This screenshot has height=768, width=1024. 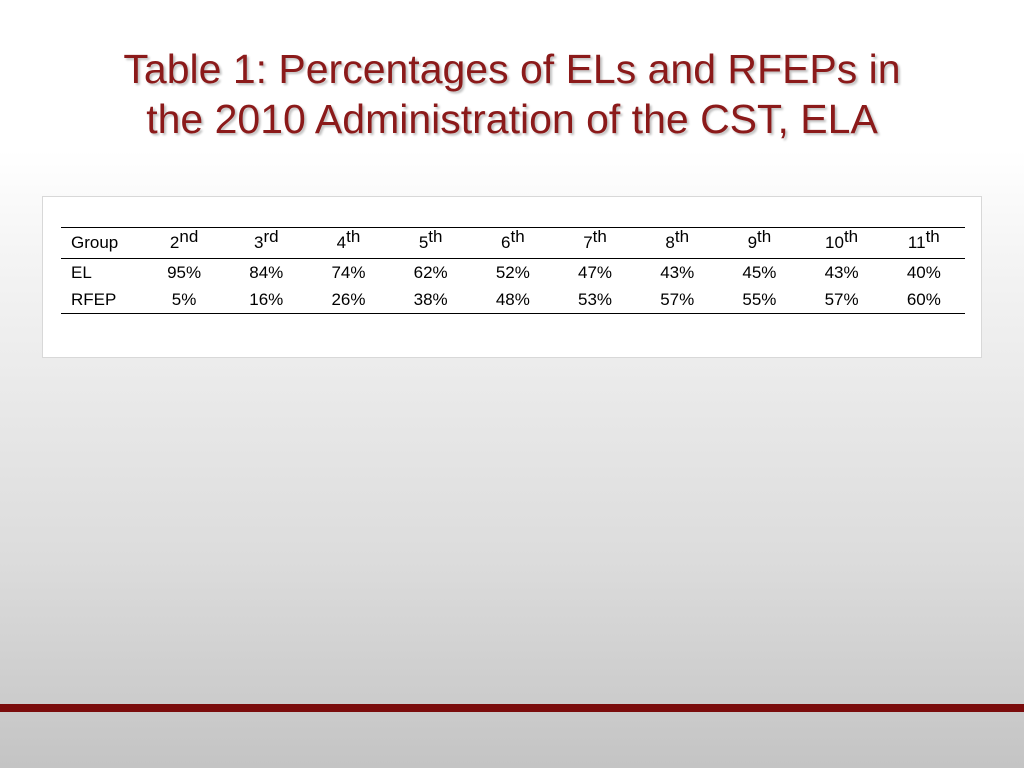 What do you see at coordinates (842, 239) in the screenshot?
I see `grade-header: 10th` at bounding box center [842, 239].